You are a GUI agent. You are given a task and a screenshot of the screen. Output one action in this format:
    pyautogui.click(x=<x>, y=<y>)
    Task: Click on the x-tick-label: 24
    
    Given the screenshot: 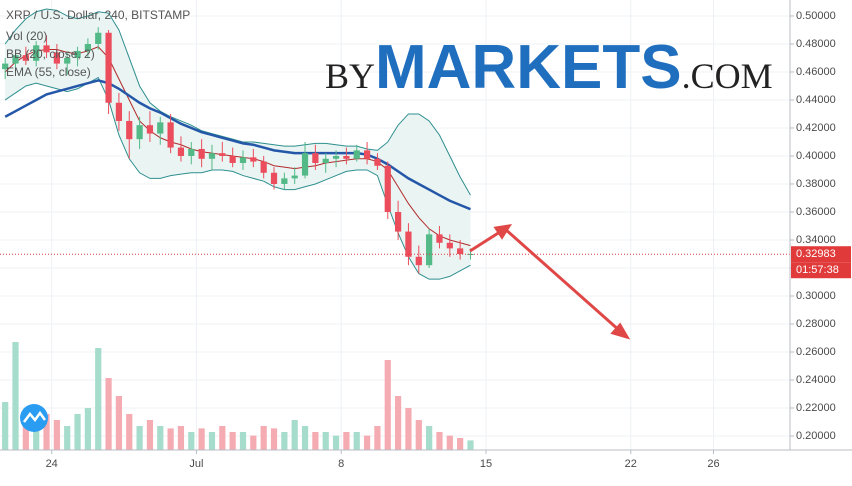 What is the action you would take?
    pyautogui.click(x=52, y=464)
    